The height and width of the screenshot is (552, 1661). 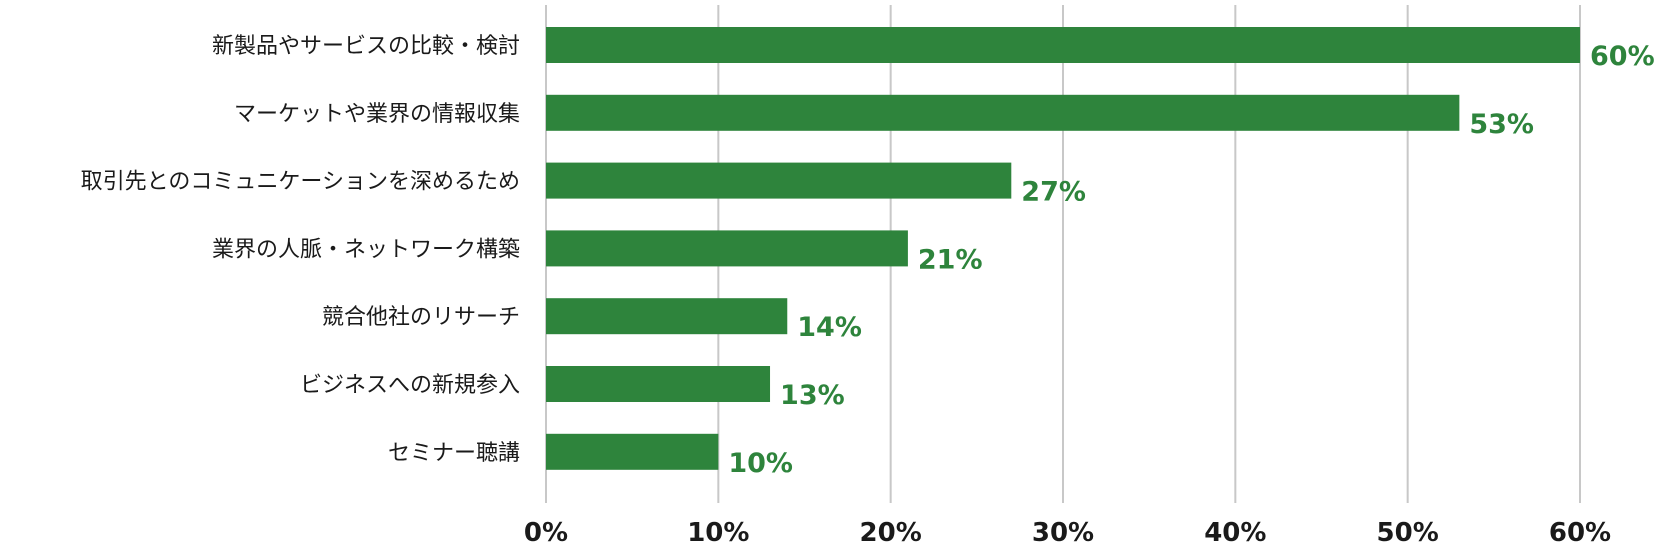 I want to click on data-label-4: 14%, so click(x=829, y=327).